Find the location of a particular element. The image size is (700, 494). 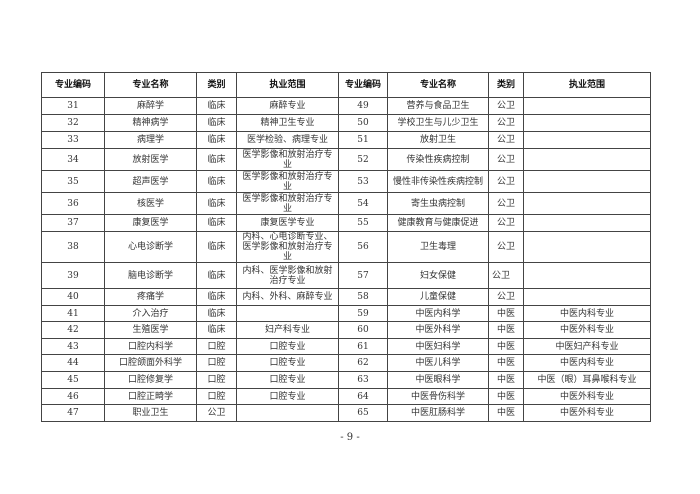

cell-name: 中医内科学 is located at coordinates (438, 313).